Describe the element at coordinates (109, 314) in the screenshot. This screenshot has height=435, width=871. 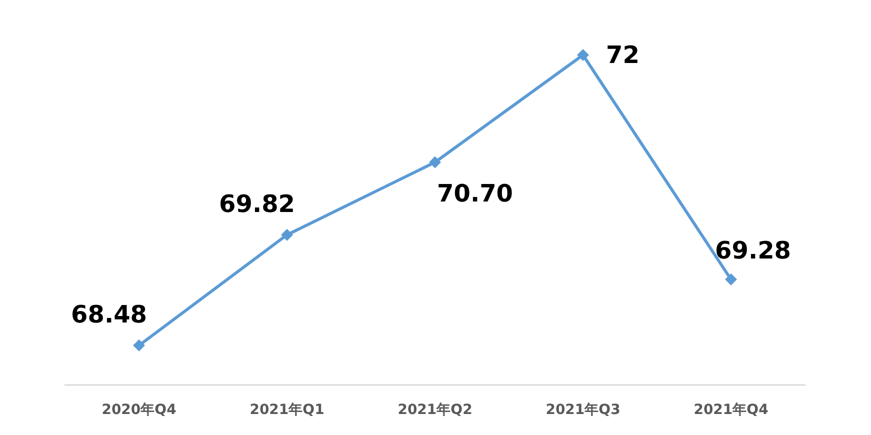
I see `data-label: 68.48` at that location.